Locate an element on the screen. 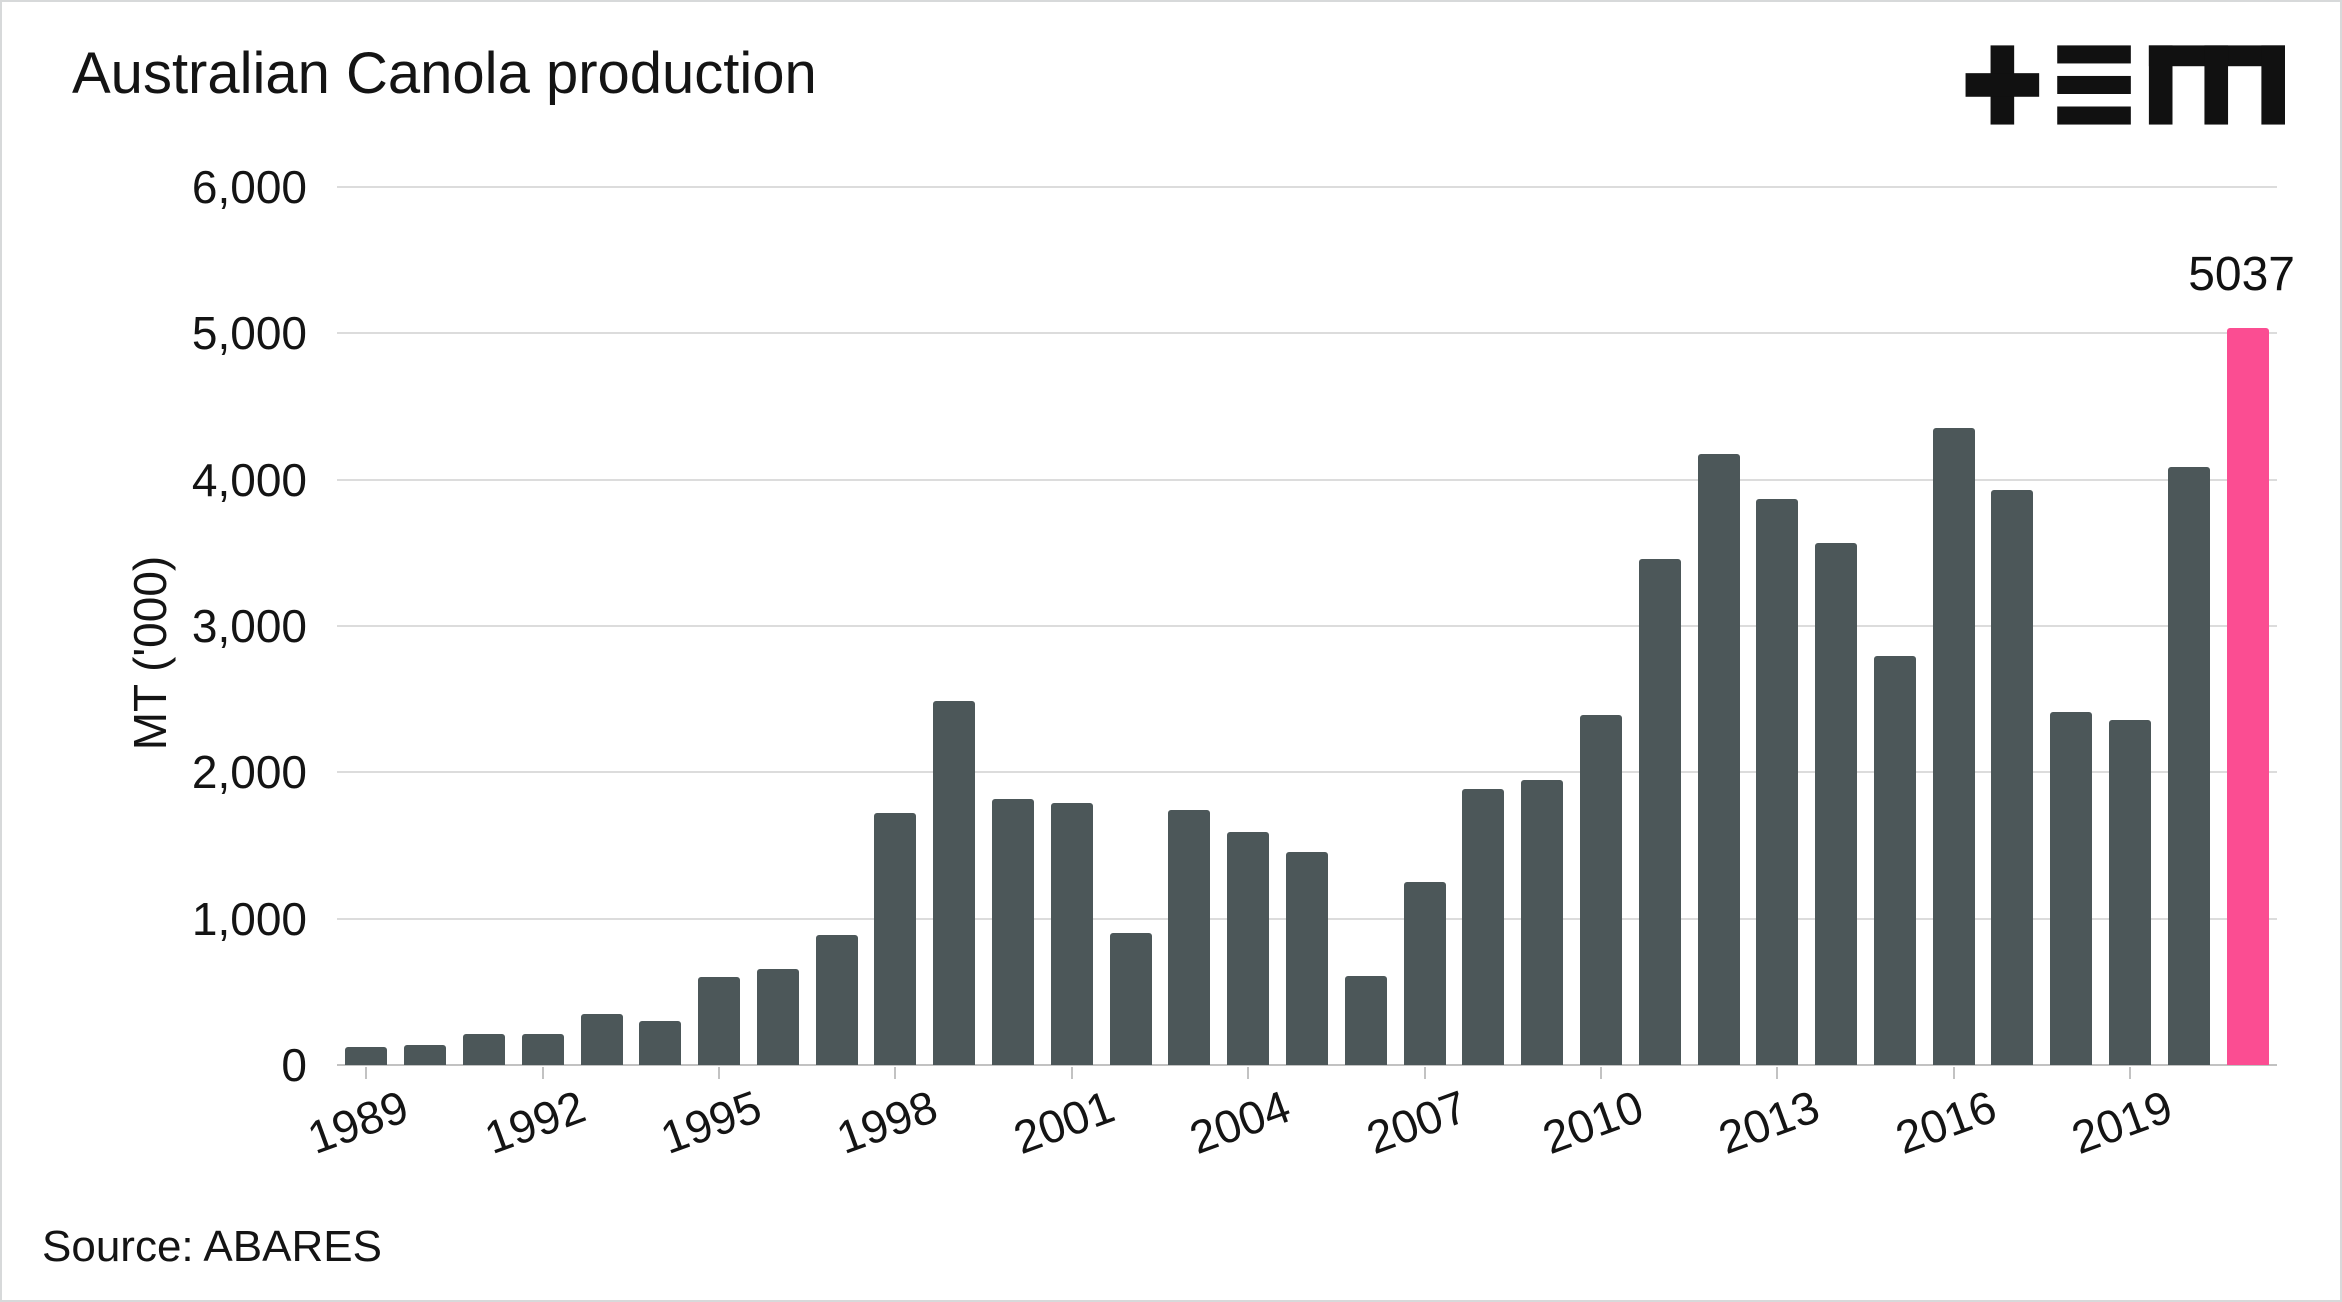 Image resolution: width=2342 pixels, height=1302 pixels. gridline-2000 is located at coordinates (1307, 772).